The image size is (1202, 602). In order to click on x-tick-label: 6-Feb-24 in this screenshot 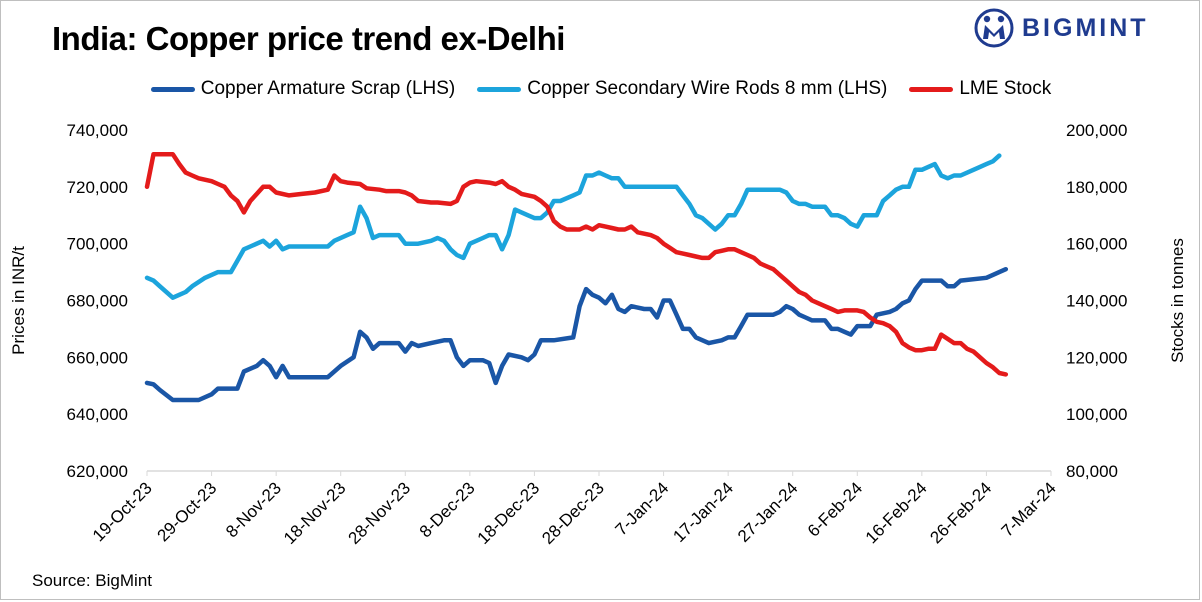, I will do `click(835, 509)`.